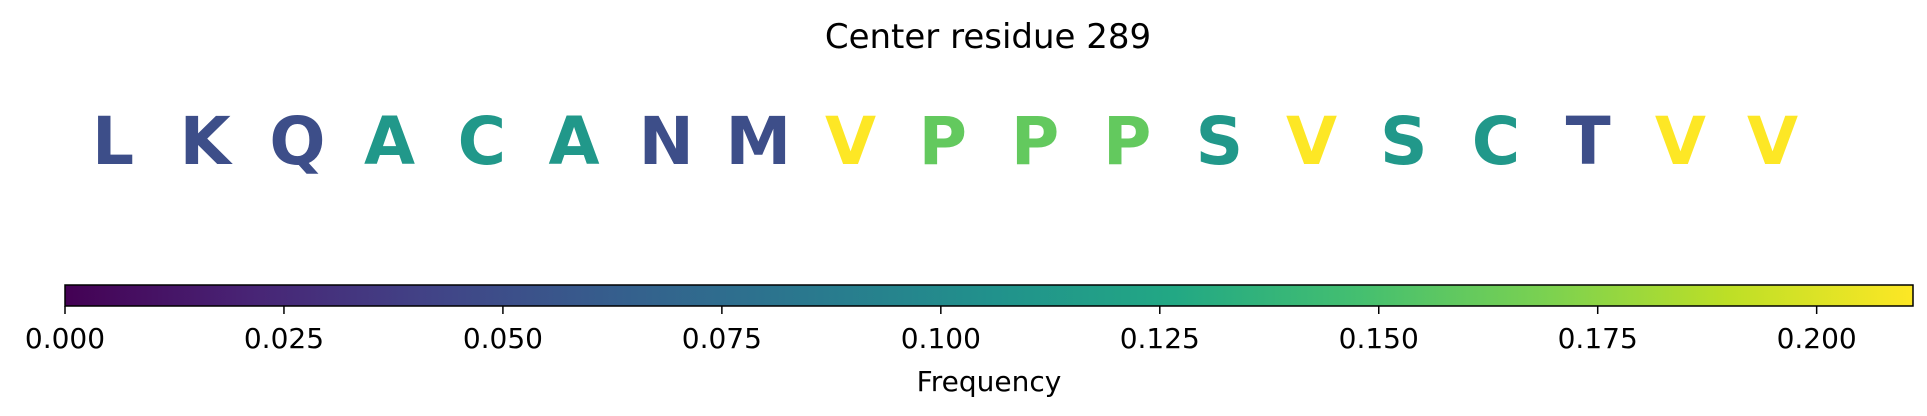  Describe the element at coordinates (1817, 338) in the screenshot. I see `colorbar-tick-label: 0.200` at that location.